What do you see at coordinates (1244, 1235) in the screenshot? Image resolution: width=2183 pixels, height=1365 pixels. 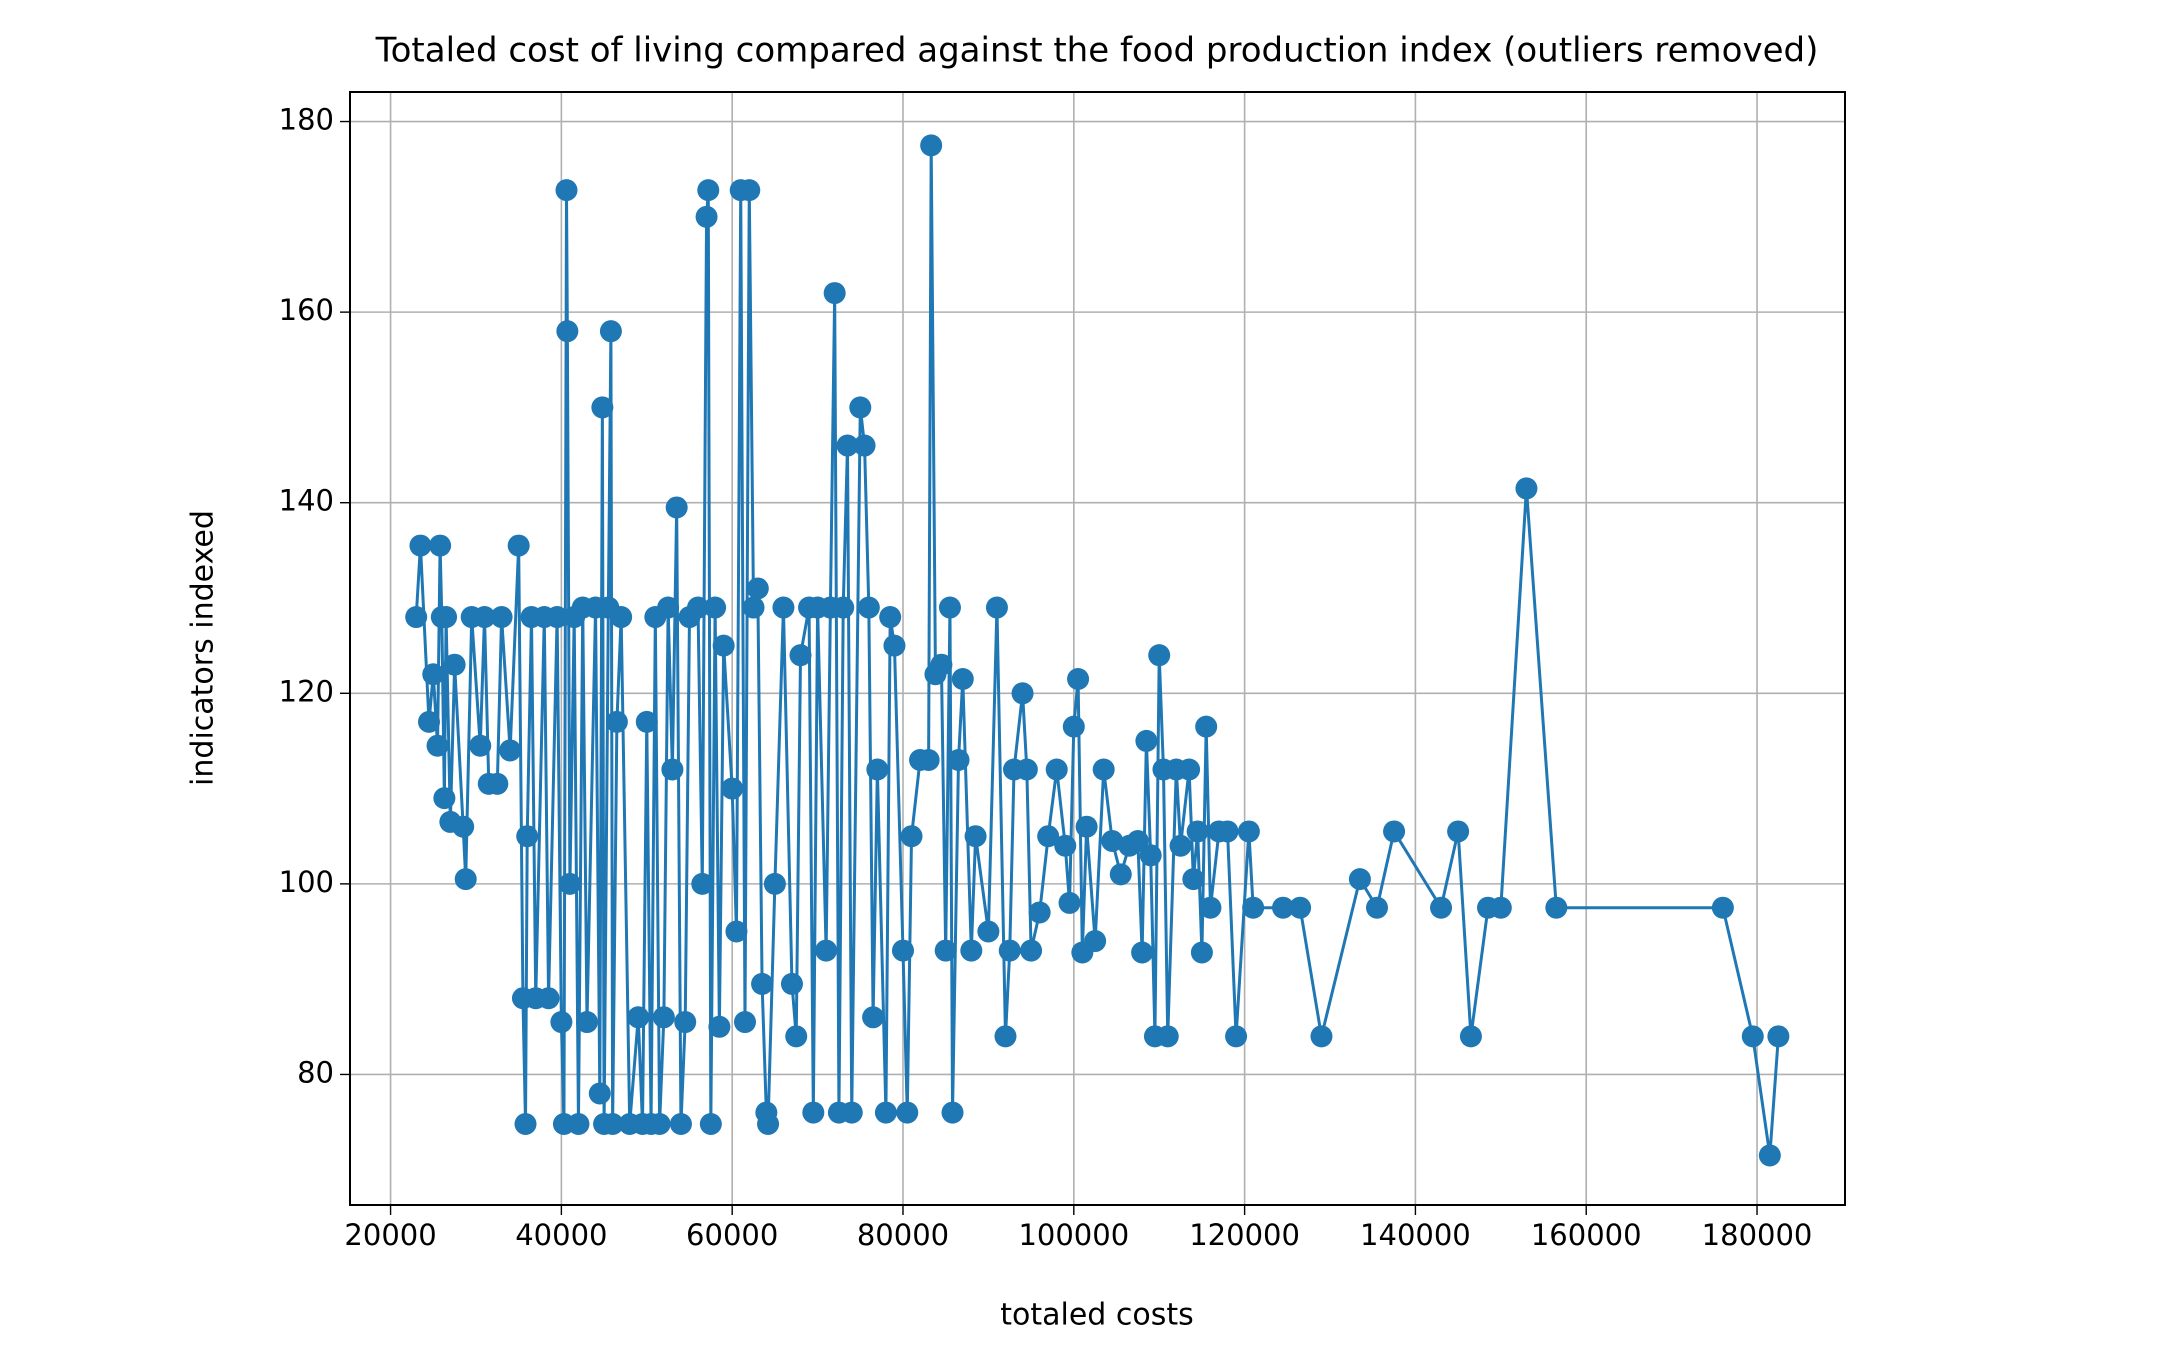 I see `x-tick-label: 120000` at bounding box center [1244, 1235].